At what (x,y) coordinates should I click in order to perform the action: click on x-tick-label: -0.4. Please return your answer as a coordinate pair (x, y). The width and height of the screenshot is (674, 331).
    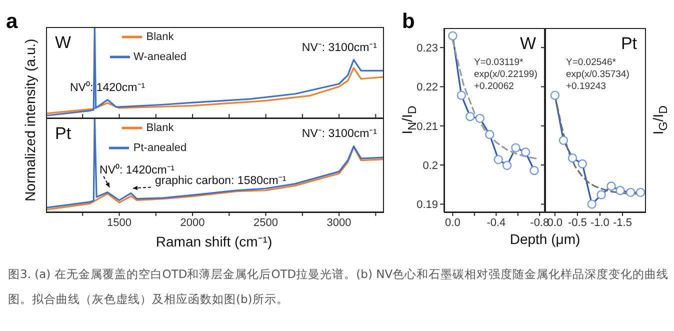
    Looking at the image, I should click on (496, 222).